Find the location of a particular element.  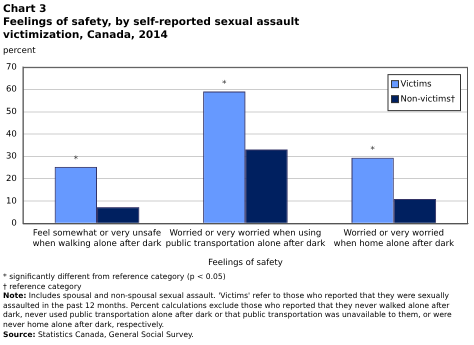

y-tick-label: 40 is located at coordinates (11, 134).